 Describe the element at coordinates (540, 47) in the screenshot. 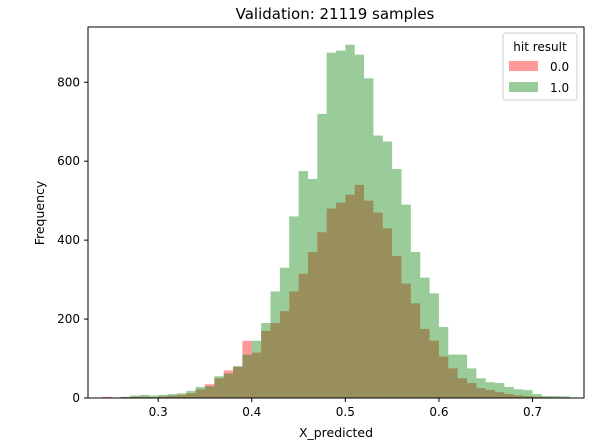

I see `legend-title: hit result` at that location.